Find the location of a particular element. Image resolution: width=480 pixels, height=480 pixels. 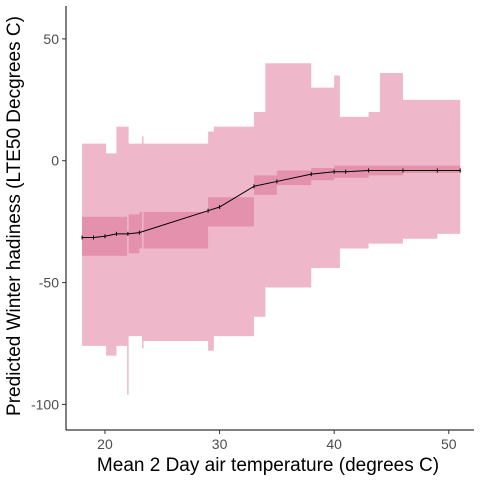

x-tick-label: 50 is located at coordinates (449, 444).